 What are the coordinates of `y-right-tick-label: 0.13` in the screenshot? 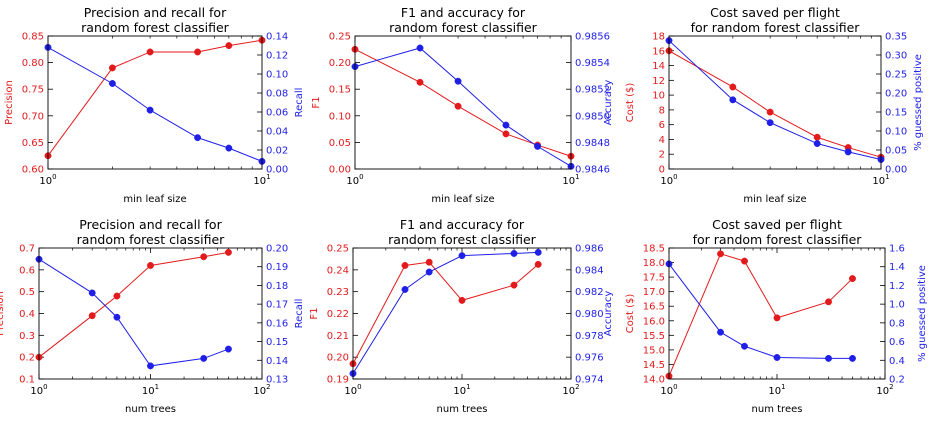 It's located at (277, 380).